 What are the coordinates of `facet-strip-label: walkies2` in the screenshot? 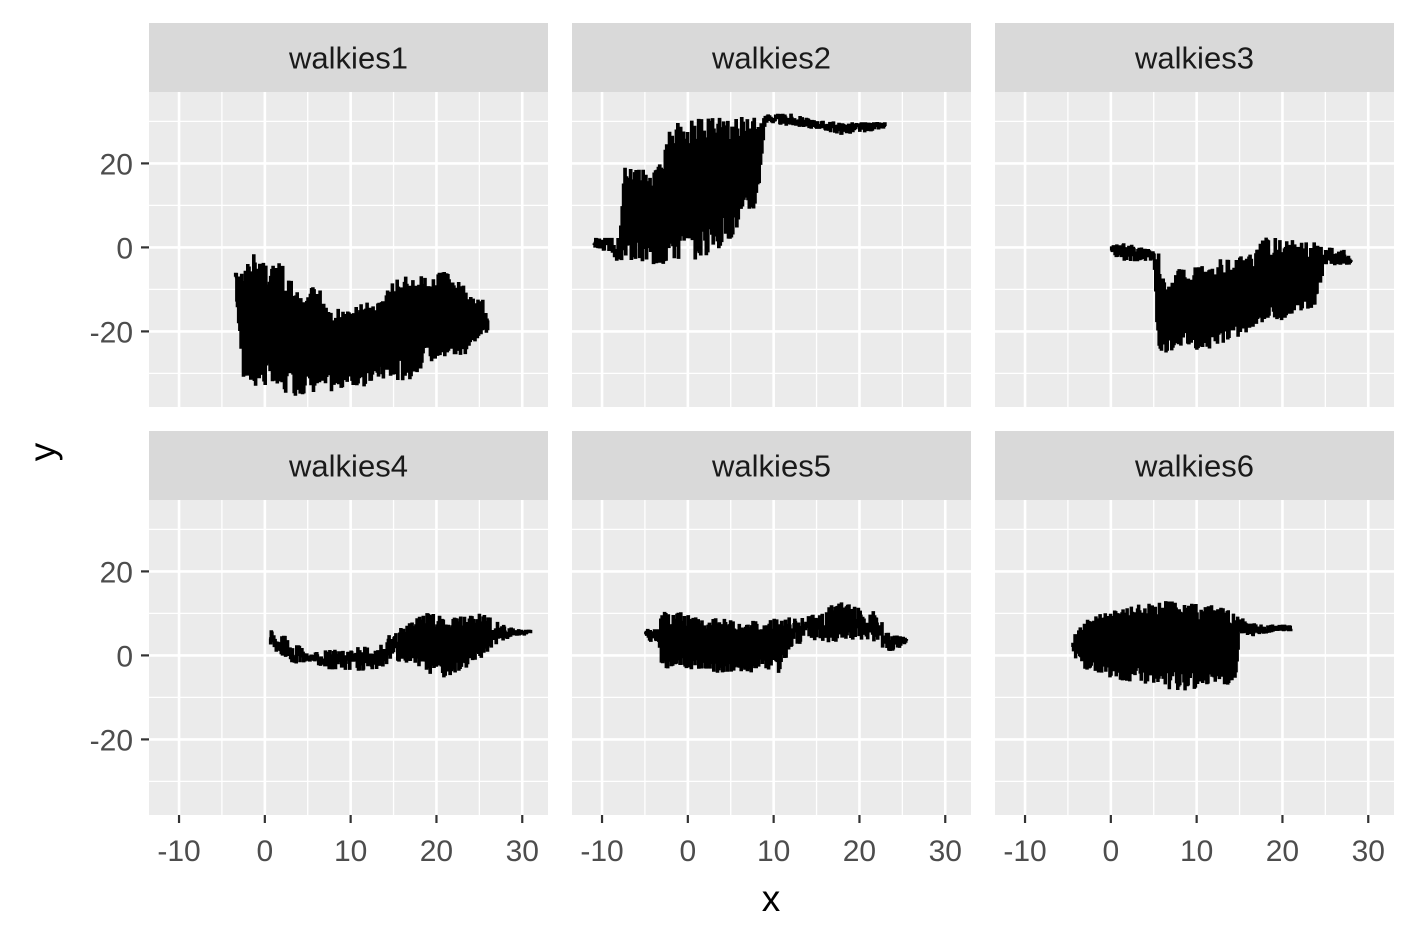 It's located at (771, 58).